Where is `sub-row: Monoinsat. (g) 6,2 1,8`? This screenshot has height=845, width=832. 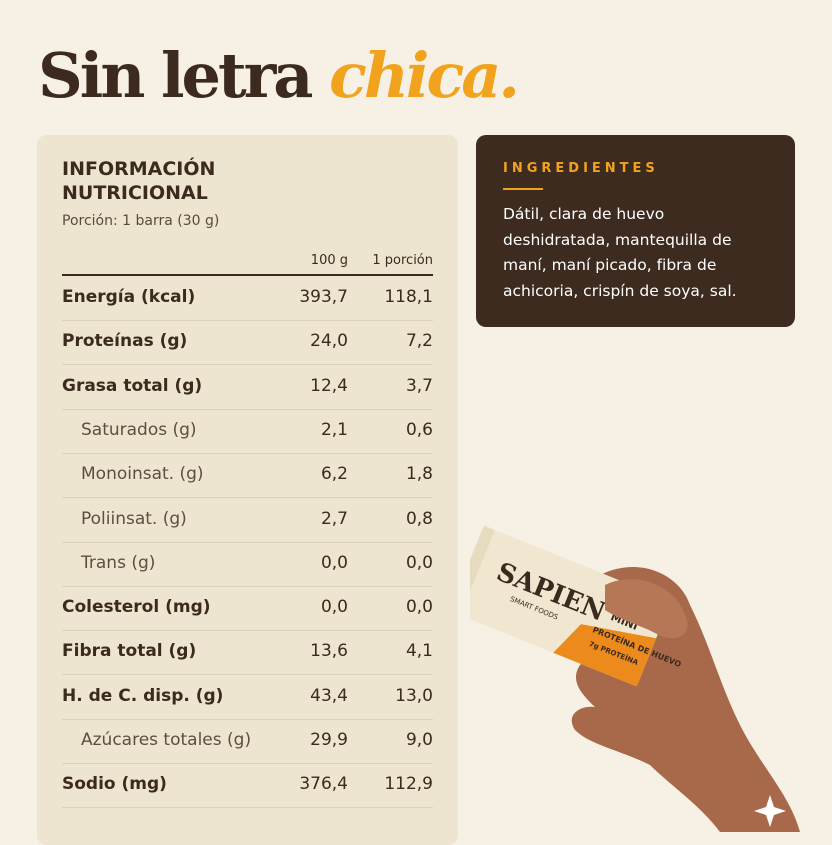
sub-row: Monoinsat. (g) 6,2 1,8 is located at coordinates (247, 476).